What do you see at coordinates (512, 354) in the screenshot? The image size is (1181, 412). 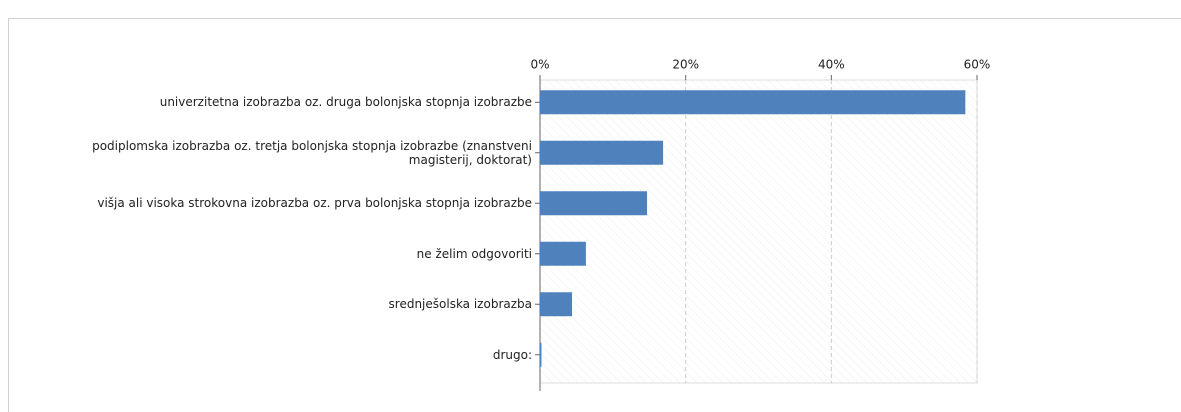 I see `category-label: drugo:` at bounding box center [512, 354].